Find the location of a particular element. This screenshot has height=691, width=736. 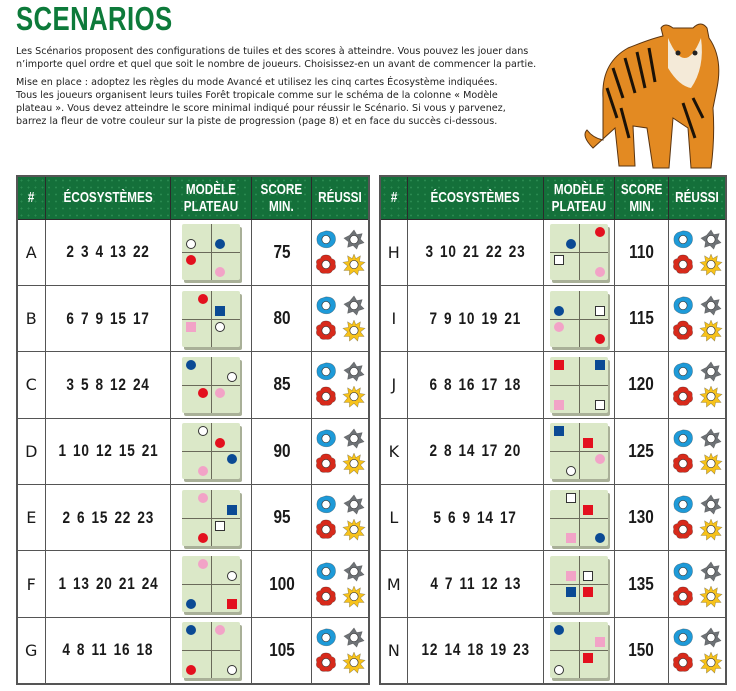

scenario-id: C is located at coordinates (31, 385).